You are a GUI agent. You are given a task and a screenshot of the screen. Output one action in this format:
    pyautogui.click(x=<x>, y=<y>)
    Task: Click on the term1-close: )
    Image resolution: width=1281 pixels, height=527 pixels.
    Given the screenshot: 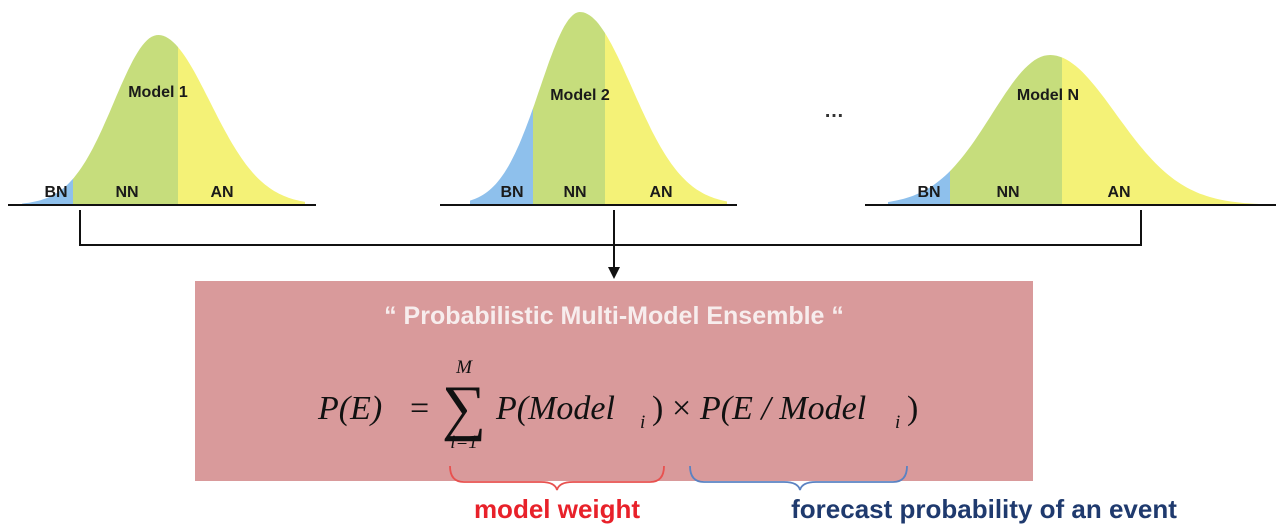 What is the action you would take?
    pyautogui.click(x=657, y=408)
    